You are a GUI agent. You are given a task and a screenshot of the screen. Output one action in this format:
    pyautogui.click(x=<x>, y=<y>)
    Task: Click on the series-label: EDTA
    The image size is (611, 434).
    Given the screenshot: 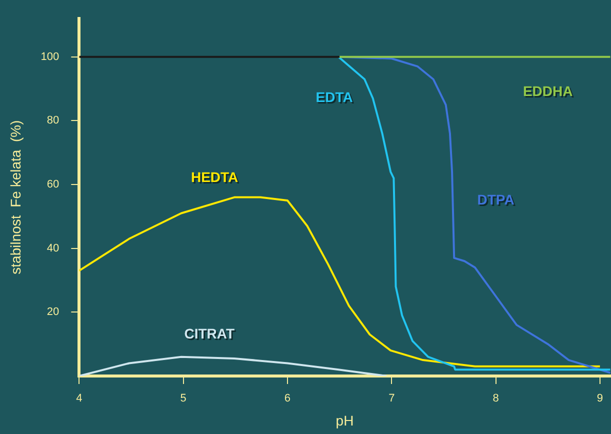 What is the action you would take?
    pyautogui.click(x=335, y=98)
    